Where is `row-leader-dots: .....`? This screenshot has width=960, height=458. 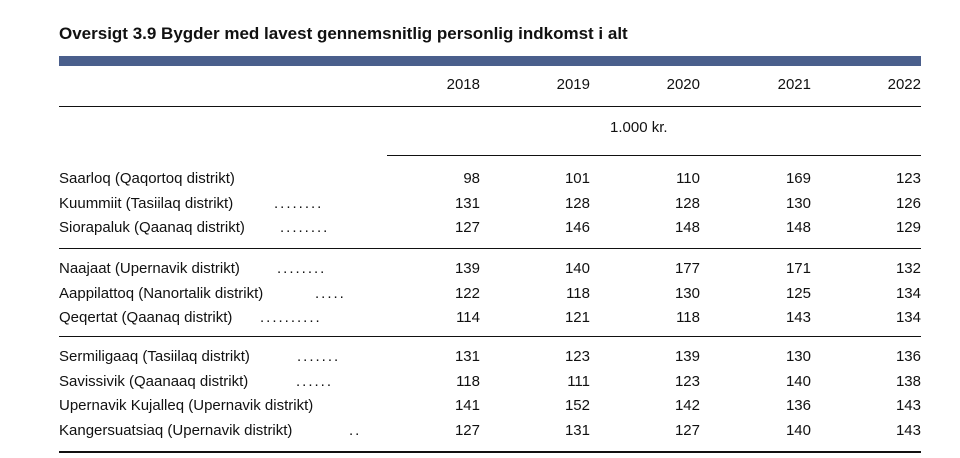 row-leader-dots: ..... is located at coordinates (330, 293).